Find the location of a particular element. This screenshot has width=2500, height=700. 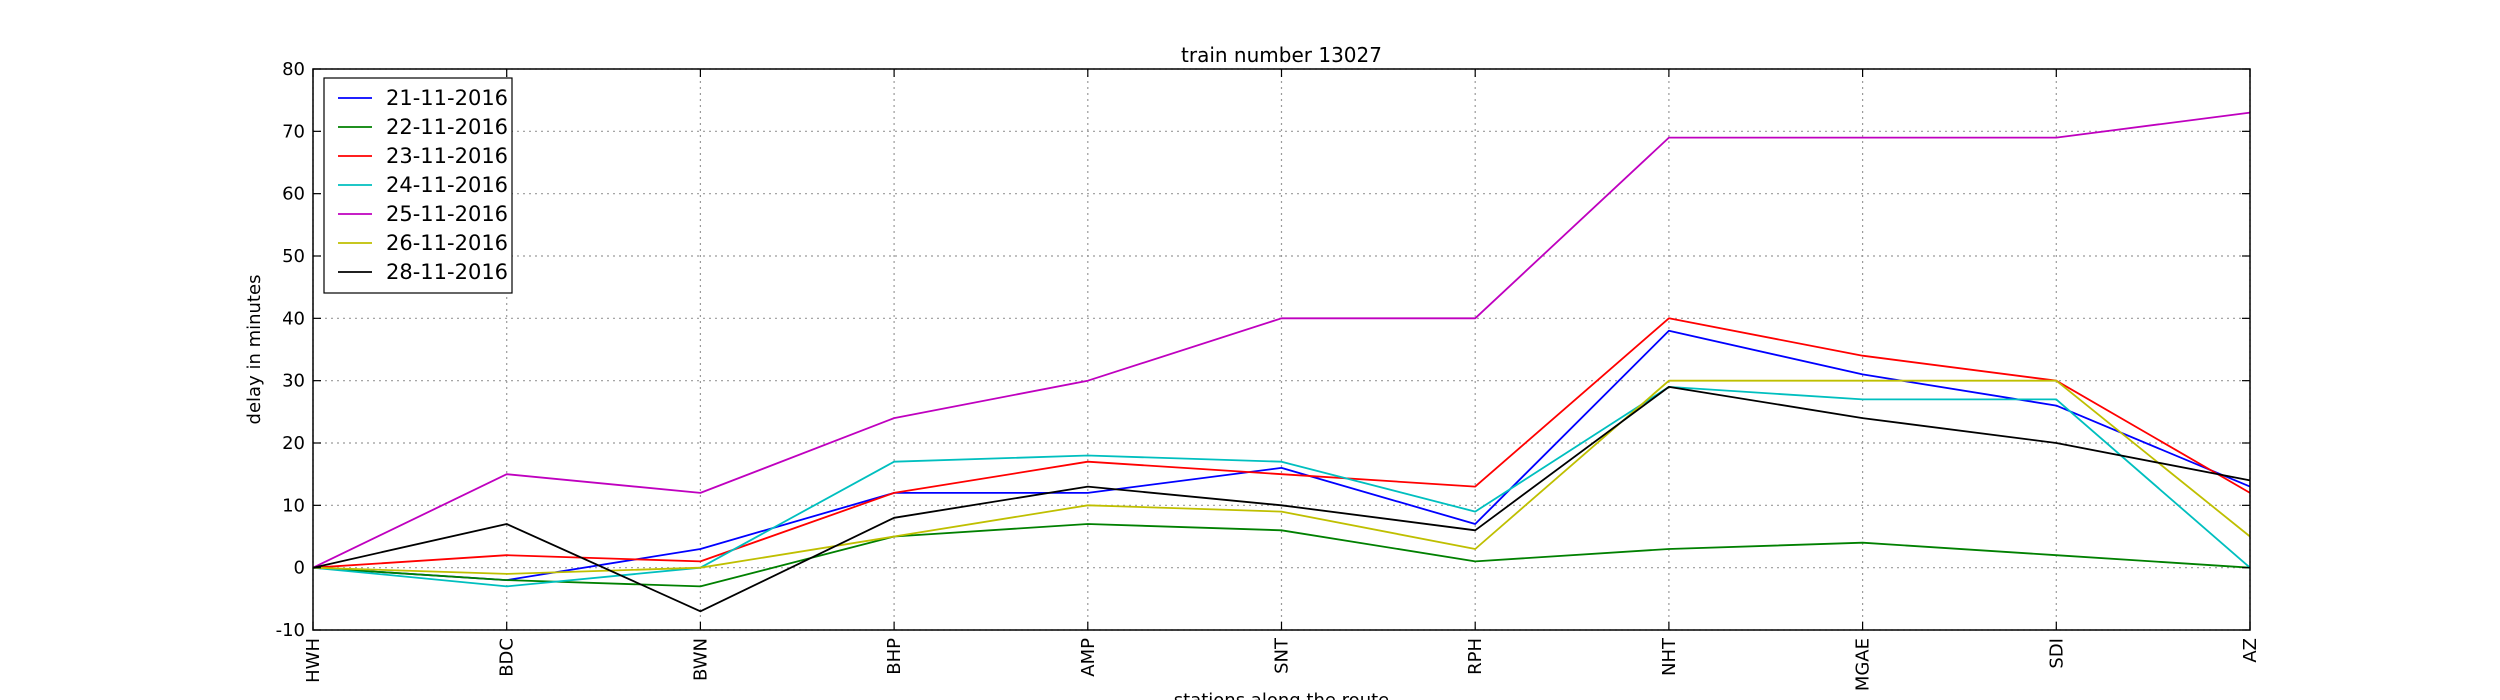

y-tick-label: 10 is located at coordinates (293, 505).